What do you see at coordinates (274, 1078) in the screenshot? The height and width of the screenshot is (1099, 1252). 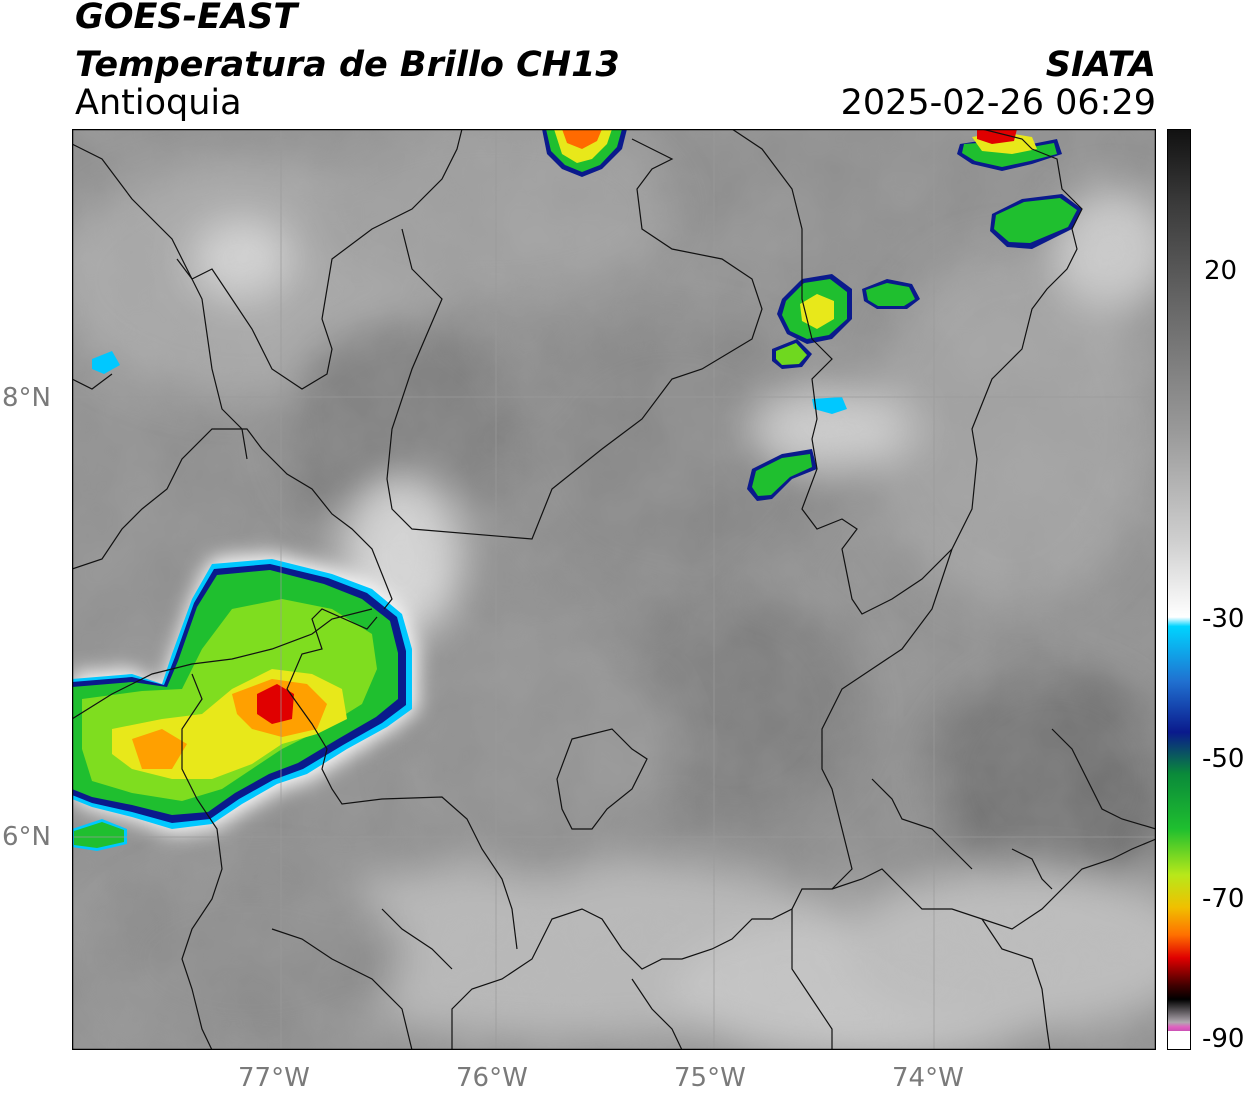 I see `lon-label-77w: 77°W` at bounding box center [274, 1078].